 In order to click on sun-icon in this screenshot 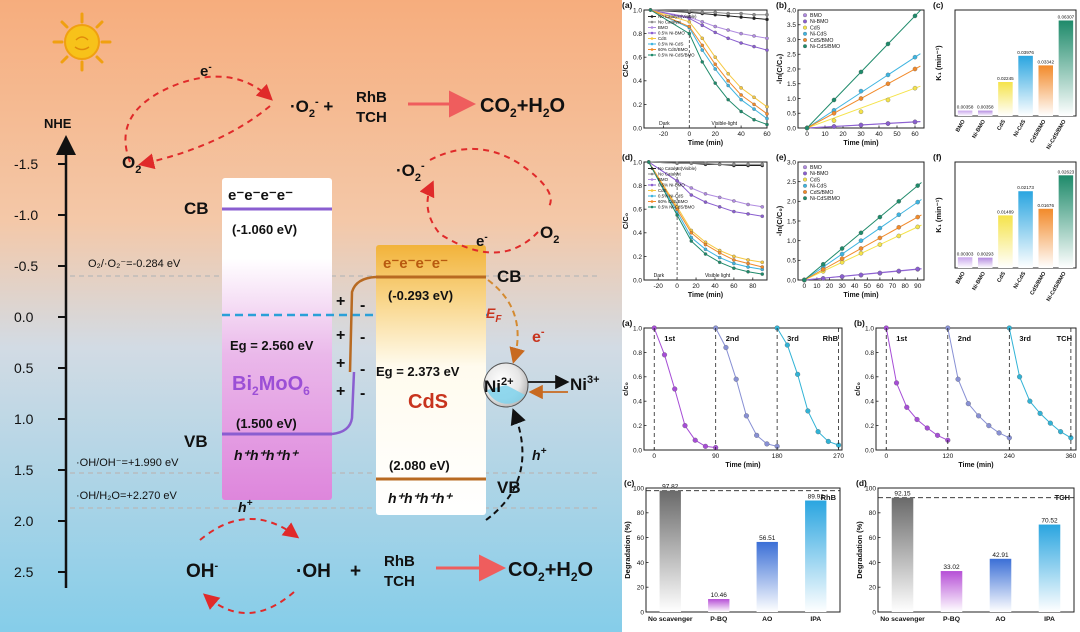, I will do `click(82, 42)`.